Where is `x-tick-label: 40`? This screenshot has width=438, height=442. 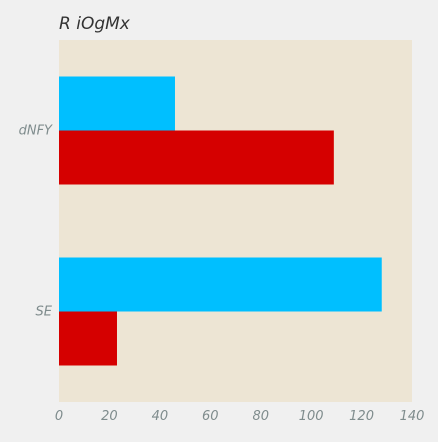 x-tick-label: 40 is located at coordinates (160, 416).